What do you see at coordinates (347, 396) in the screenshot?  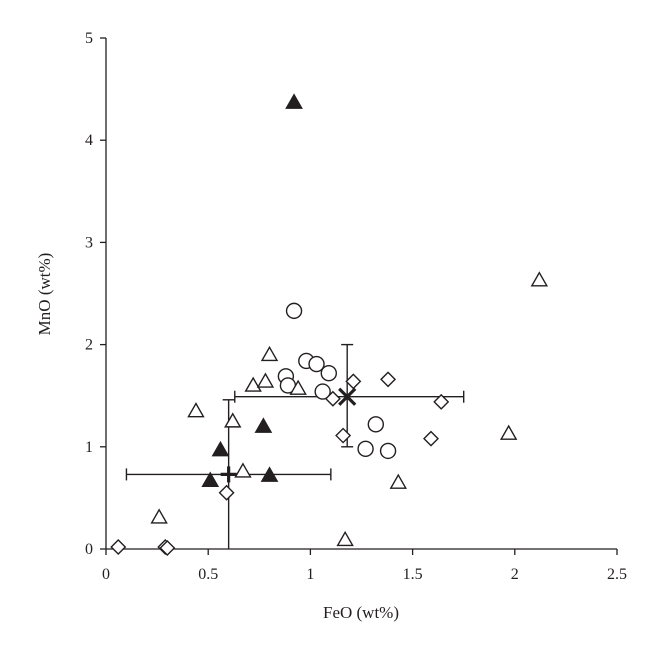 I see `cross-marker` at bounding box center [347, 396].